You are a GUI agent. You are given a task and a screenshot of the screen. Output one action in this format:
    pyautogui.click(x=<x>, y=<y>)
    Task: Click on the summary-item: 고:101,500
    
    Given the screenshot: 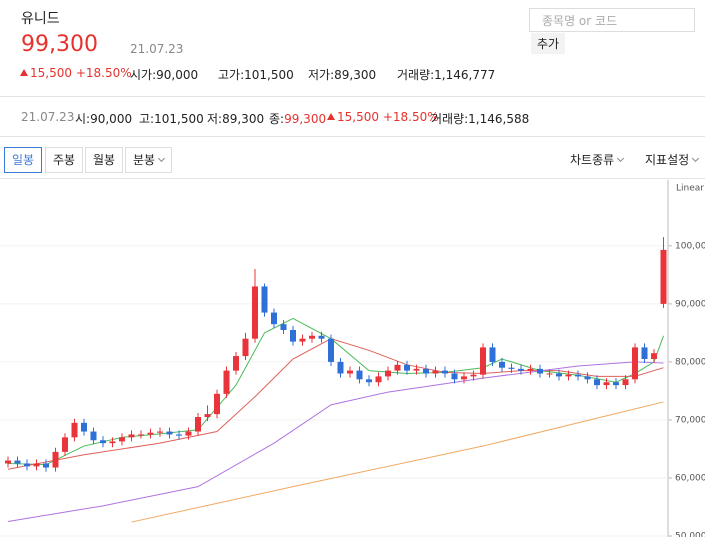 What is the action you would take?
    pyautogui.click(x=171, y=118)
    